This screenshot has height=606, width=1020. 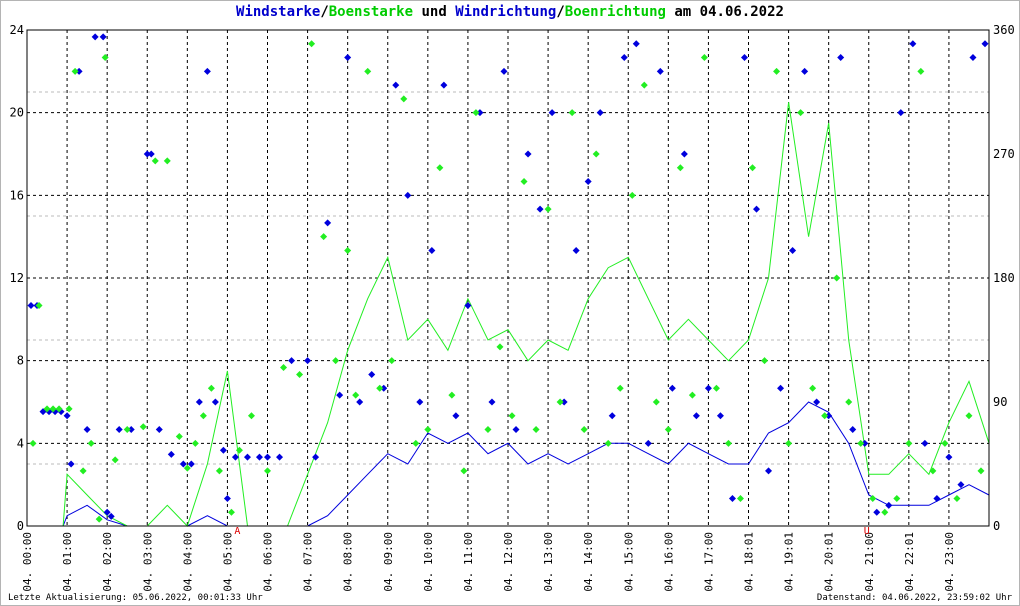 I want to click on title-part: Boenrichtung, so click(x=615, y=12).